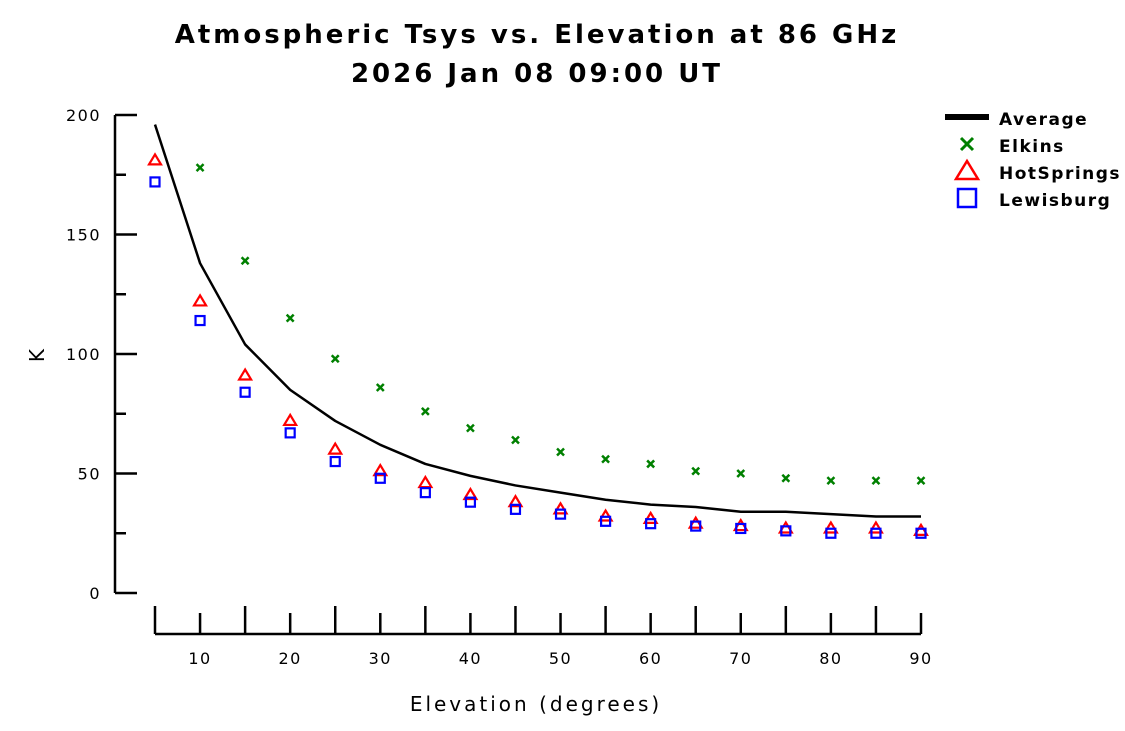 Image resolution: width=1125 pixels, height=731 pixels. I want to click on legend-item-elkins: Elkins, so click(1012, 146).